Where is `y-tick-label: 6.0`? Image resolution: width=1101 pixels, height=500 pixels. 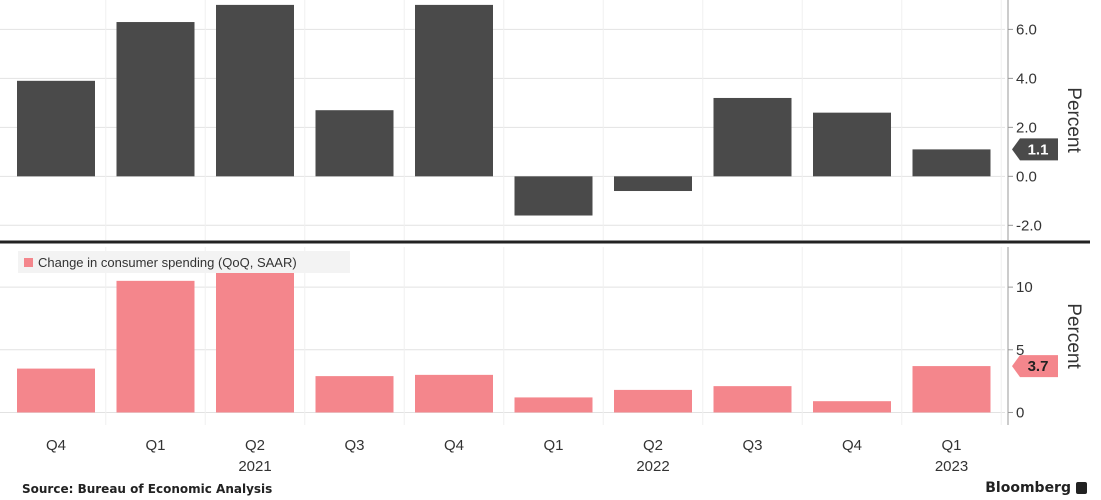
y-tick-label: 6.0 is located at coordinates (1026, 29).